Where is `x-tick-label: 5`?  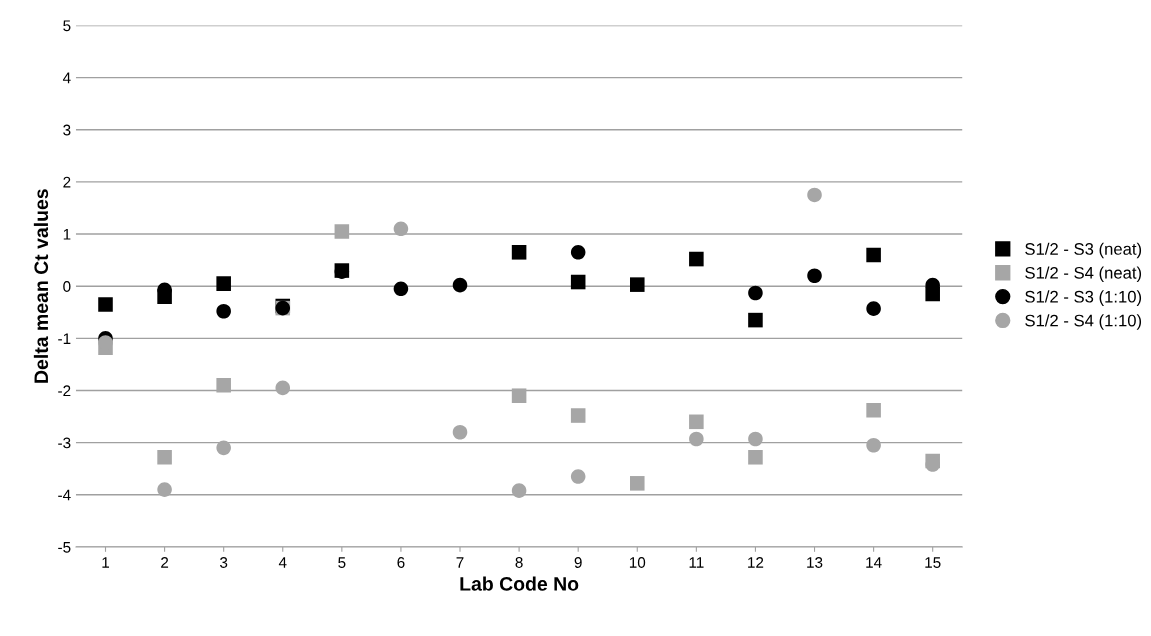
x-tick-label: 5 is located at coordinates (342, 562).